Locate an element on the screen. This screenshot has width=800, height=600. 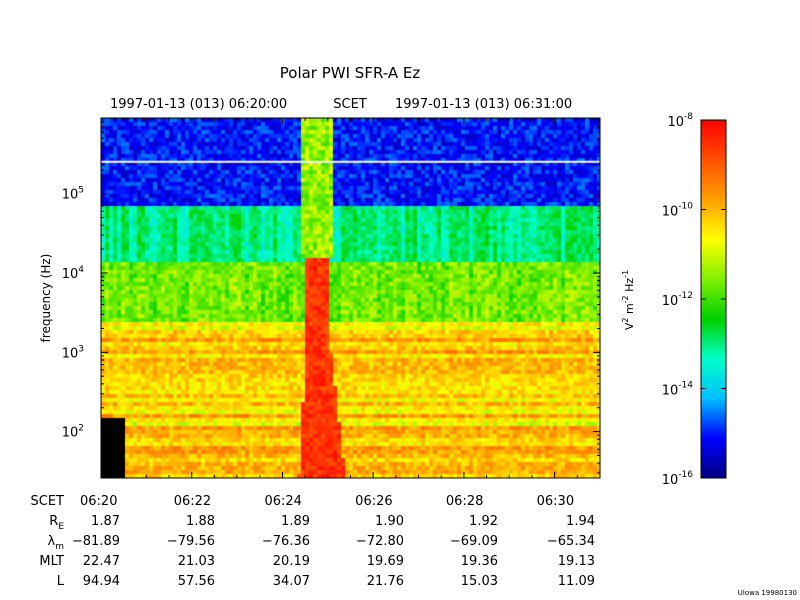
ephemeris-row-label: SCET is located at coordinates (48, 501).